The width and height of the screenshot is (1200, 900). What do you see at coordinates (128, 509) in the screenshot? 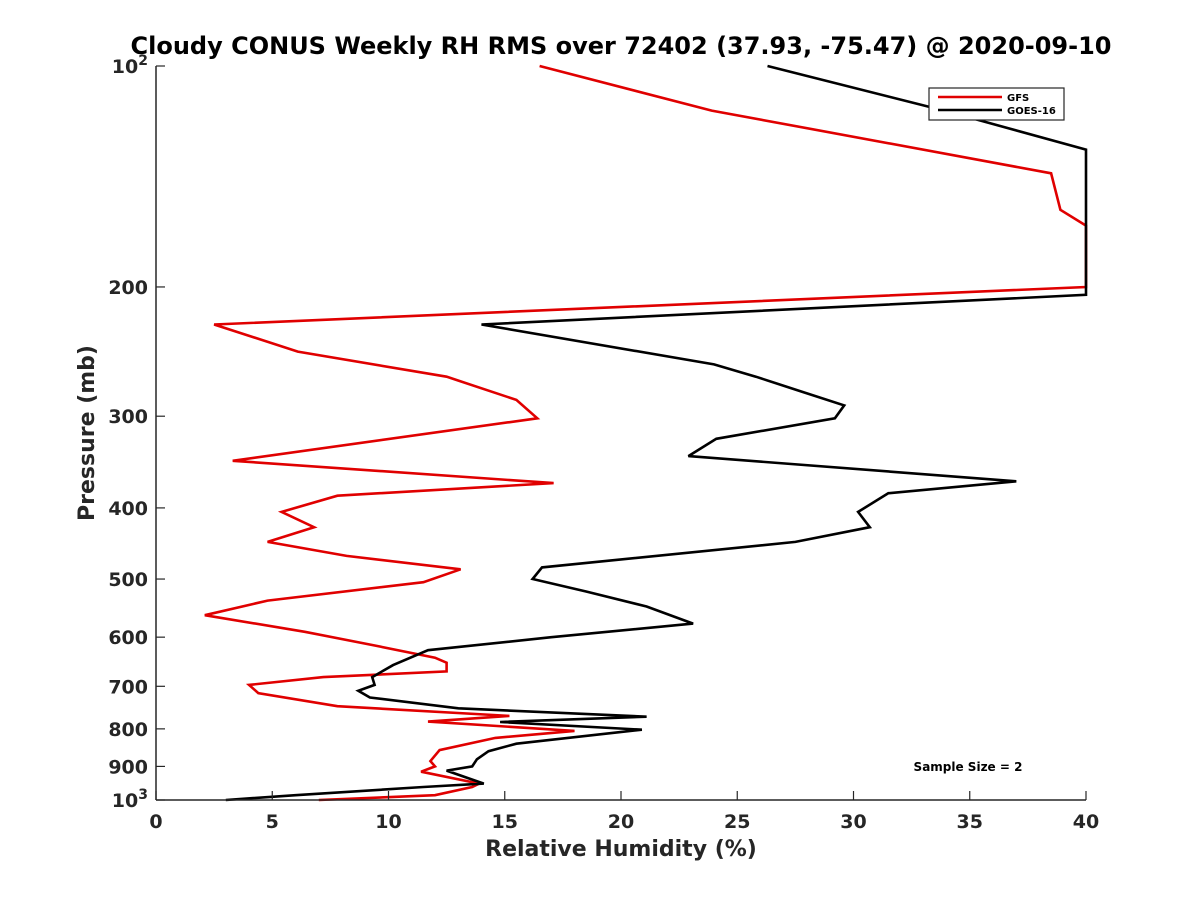
I see `y-tick-label: 400` at bounding box center [128, 509].